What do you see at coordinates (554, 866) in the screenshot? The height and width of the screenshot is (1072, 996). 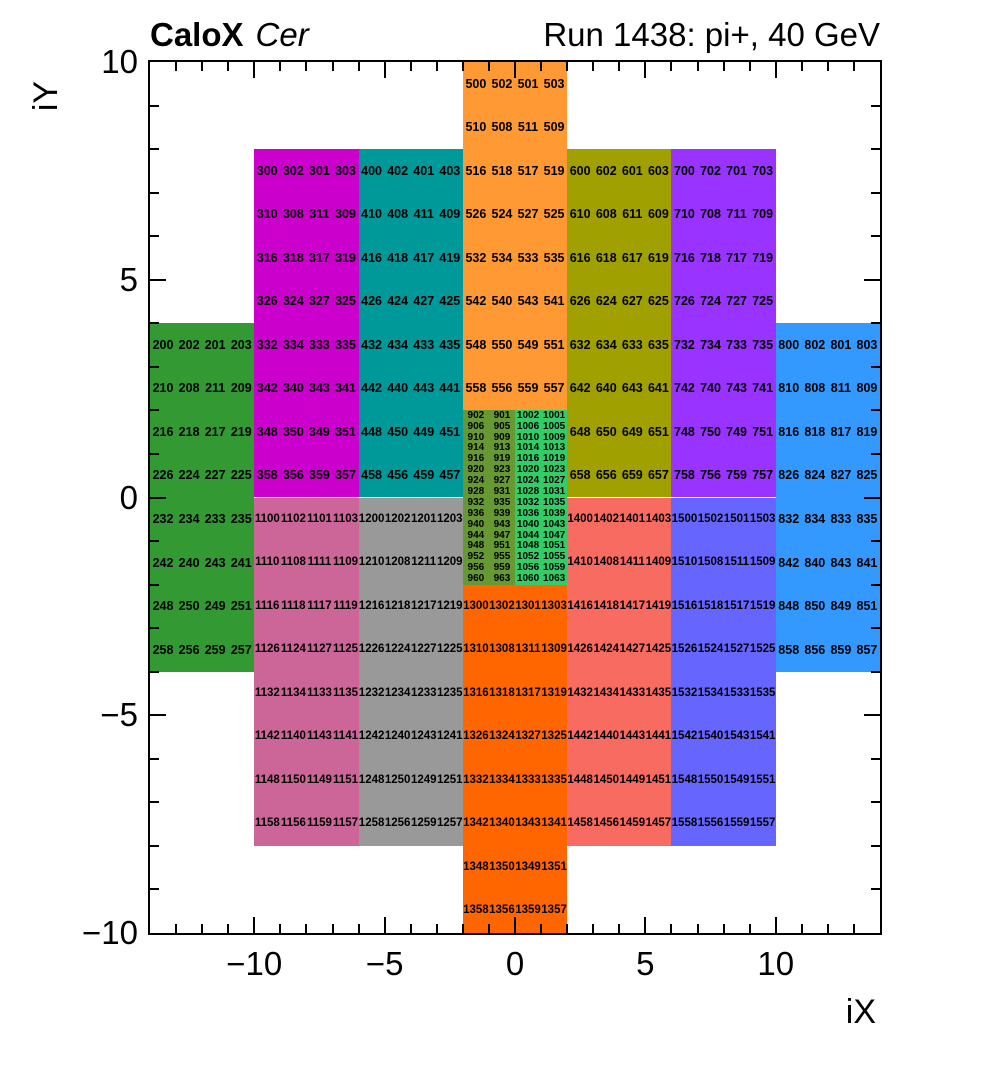 I see `channel-cell-1351: 1351` at bounding box center [554, 866].